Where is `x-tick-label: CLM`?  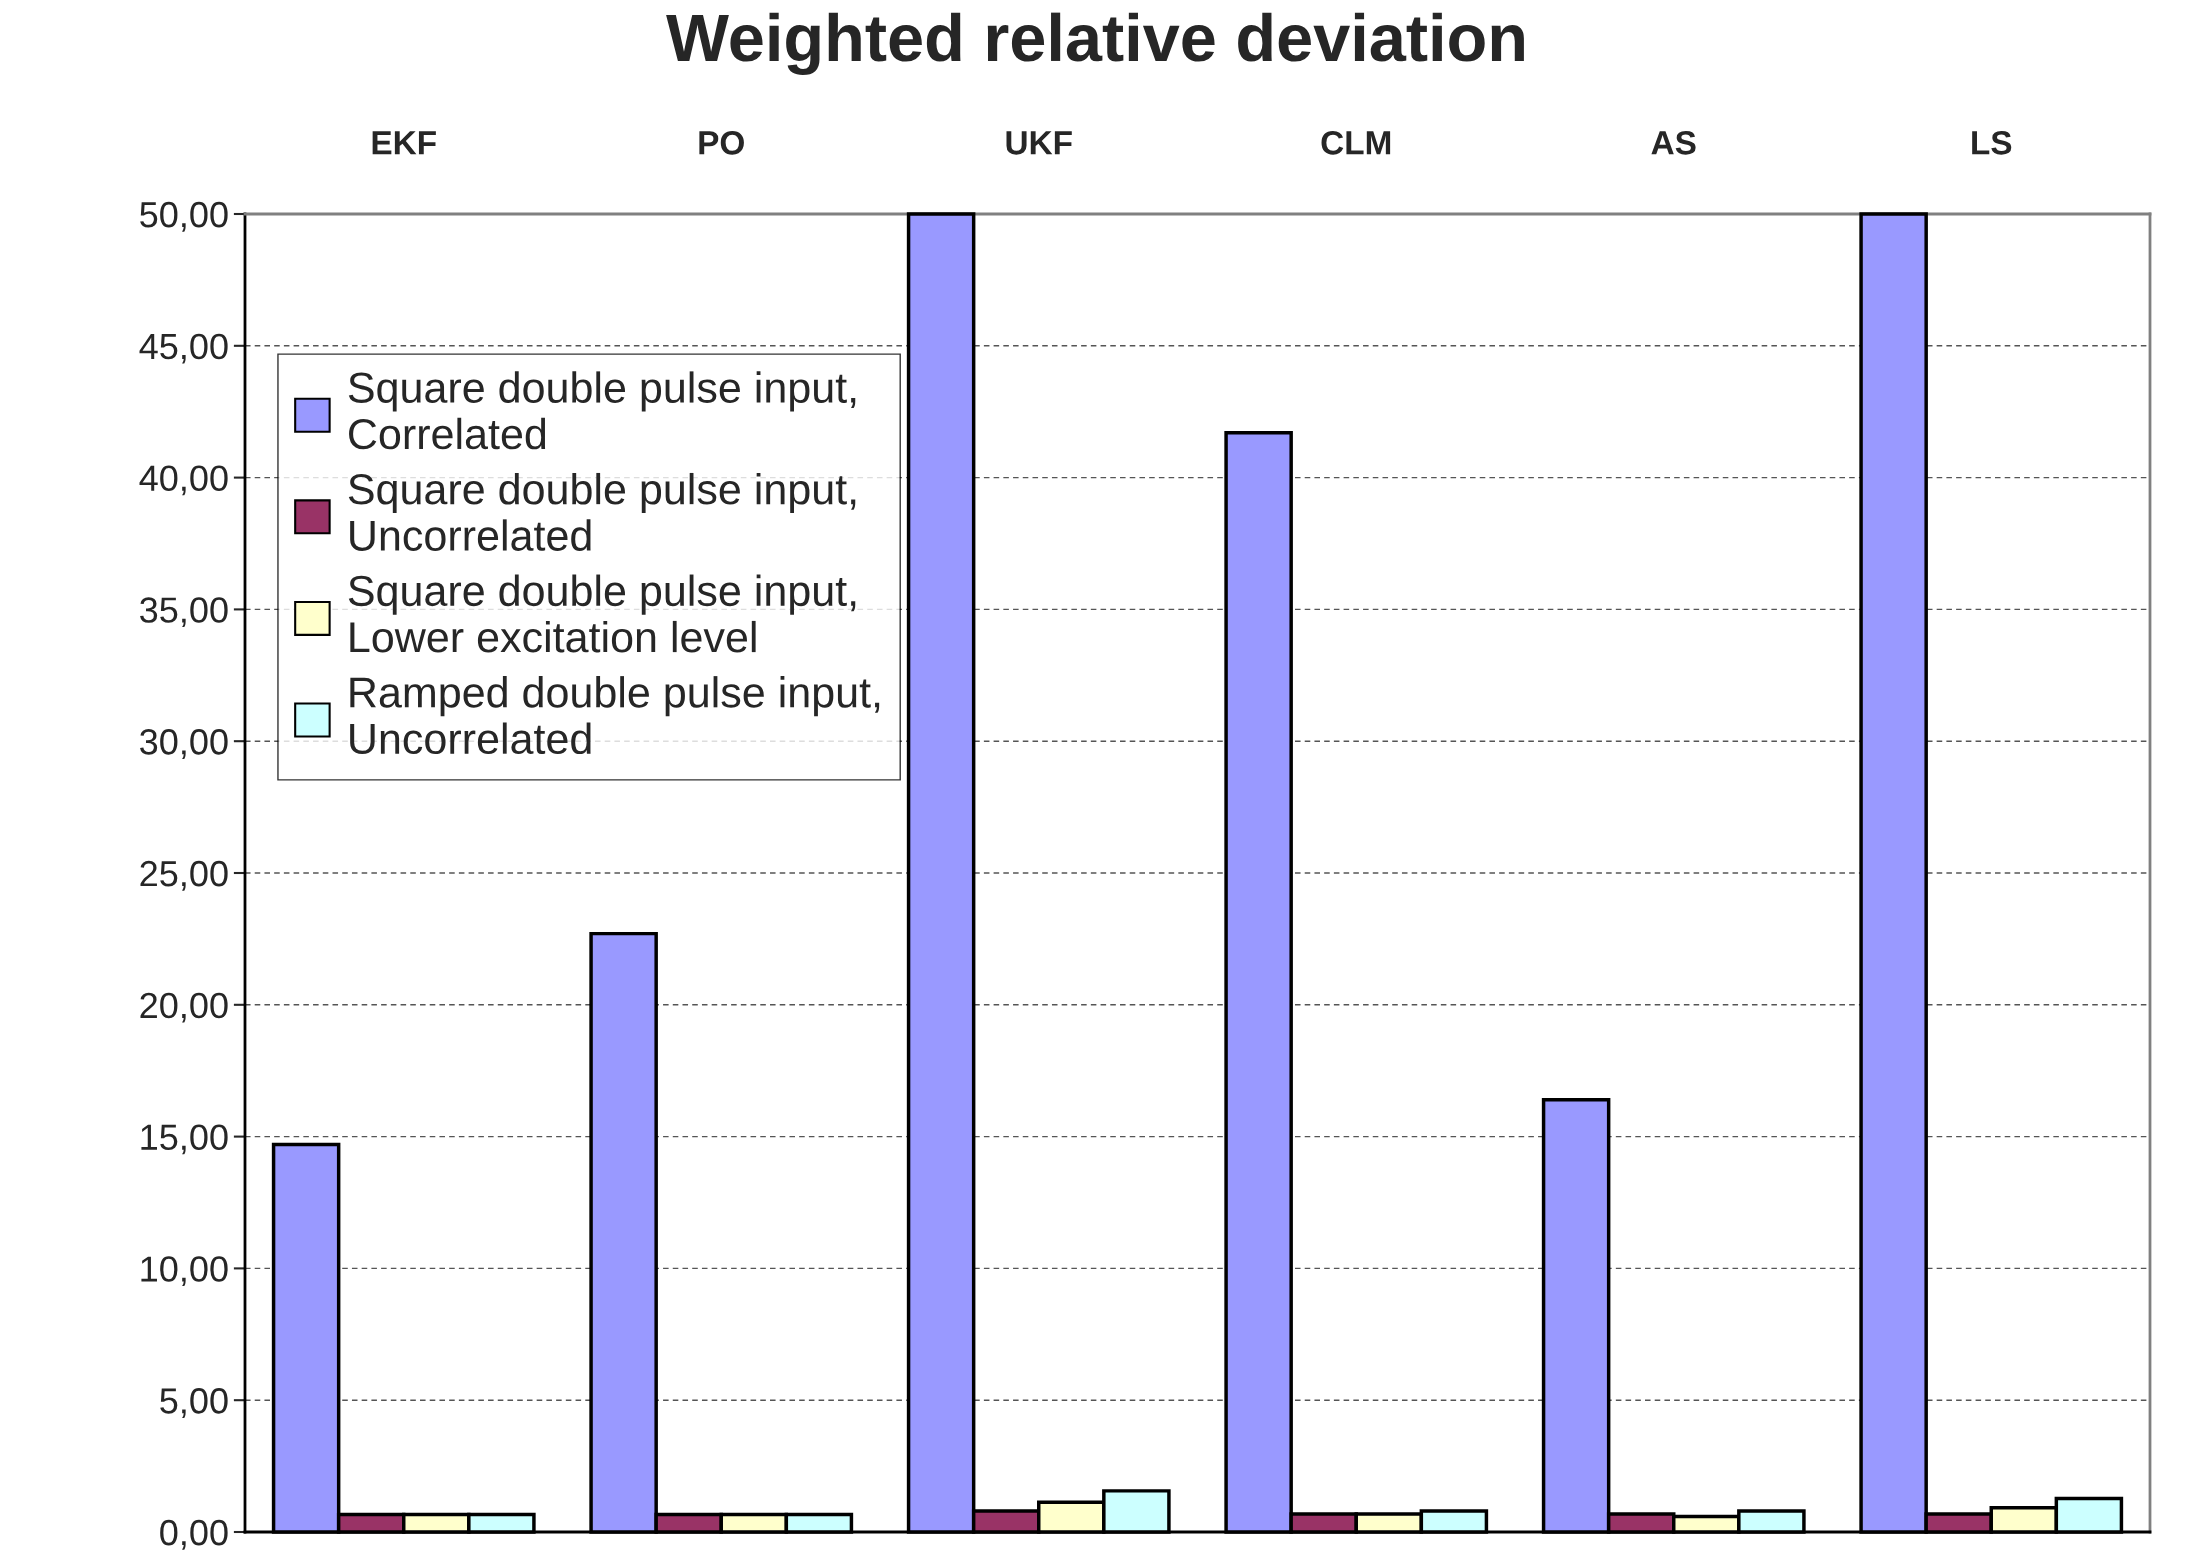 x-tick-label: CLM is located at coordinates (1356, 143).